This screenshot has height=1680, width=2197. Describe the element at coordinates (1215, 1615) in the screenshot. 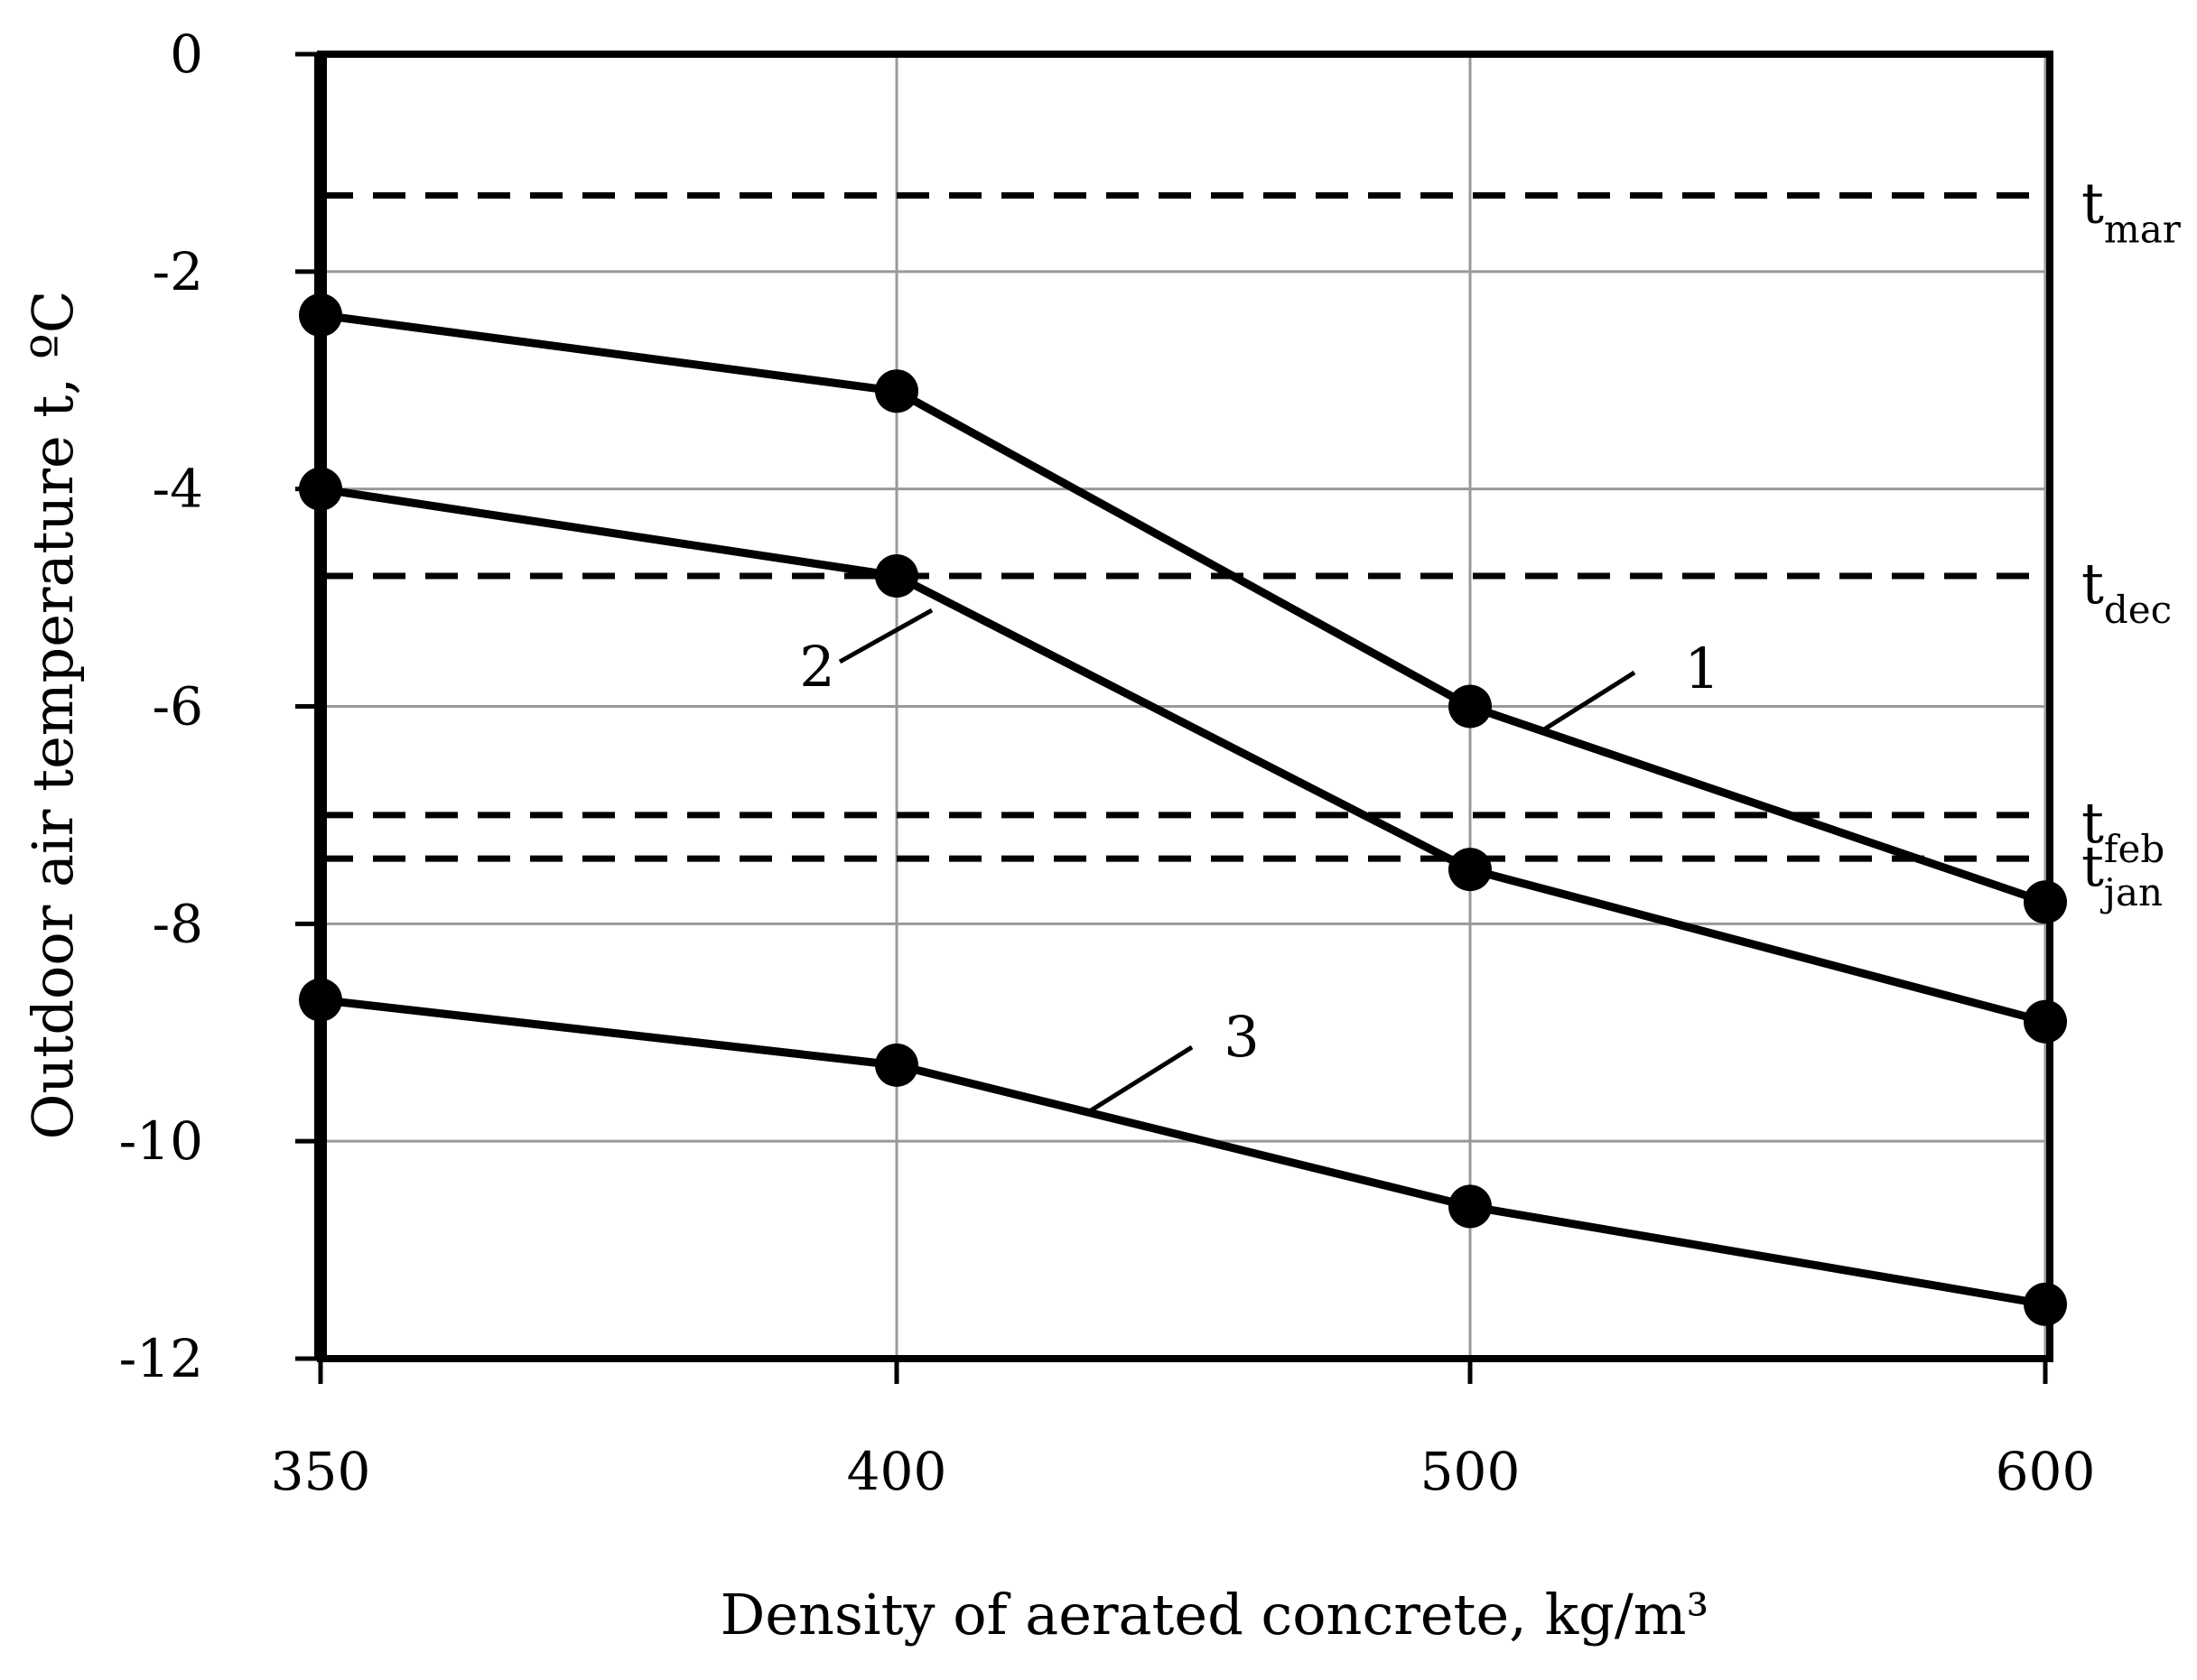

I see `x-axis-label: Density of aerated concrete, kg/m³` at that location.